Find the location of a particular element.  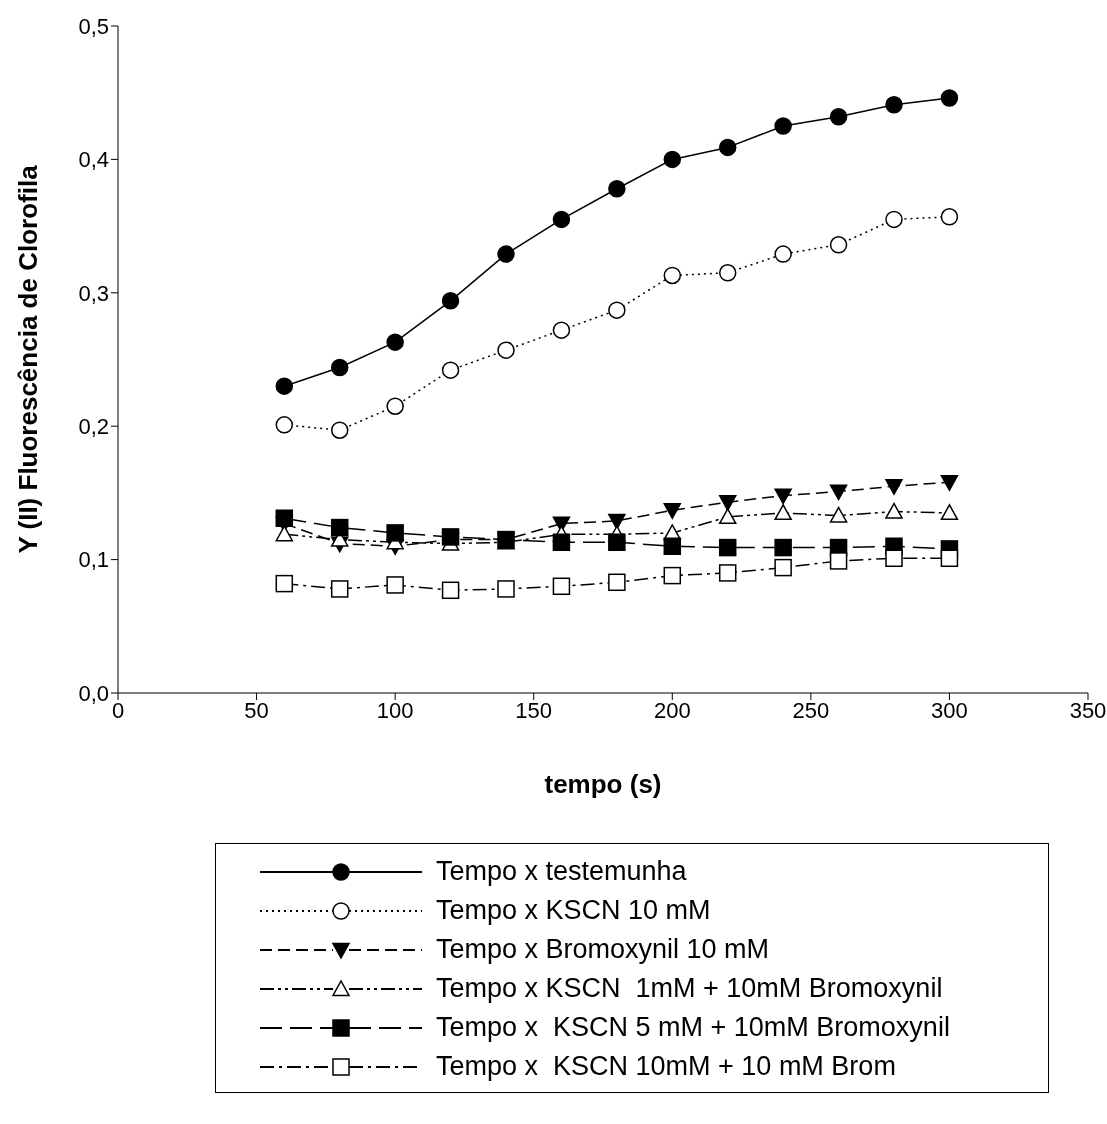

y-tick-label: 0,2 is located at coordinates (93, 427).